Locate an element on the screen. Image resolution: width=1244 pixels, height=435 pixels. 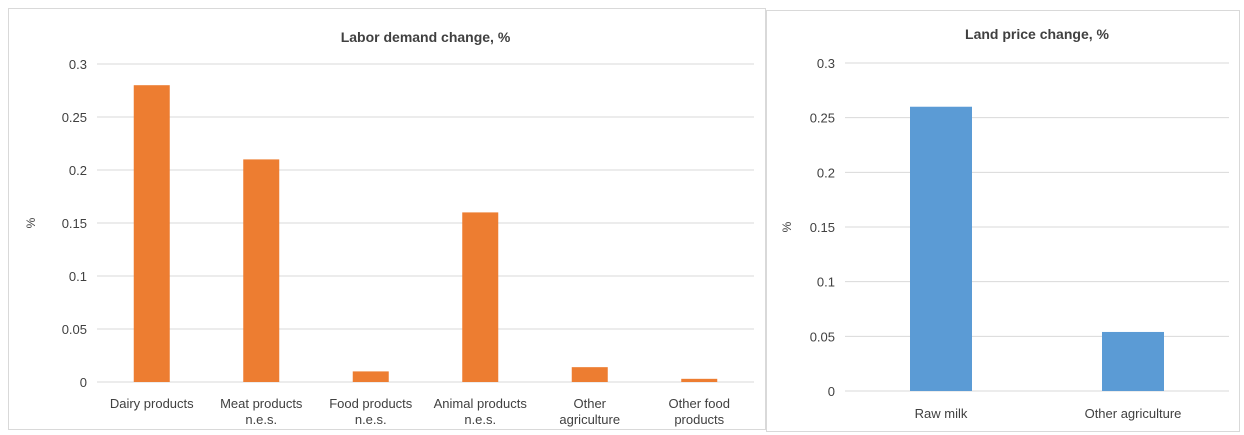
land-category-label: Other agriculture is located at coordinates (1133, 413).